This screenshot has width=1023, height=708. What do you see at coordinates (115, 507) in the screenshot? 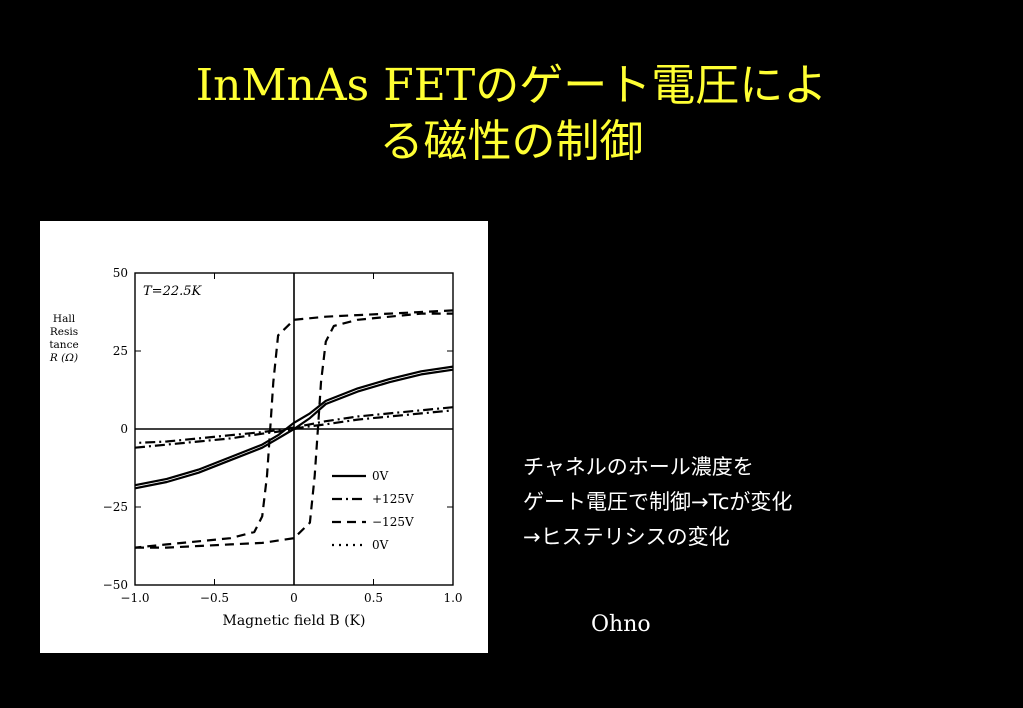
I see `y-tick-label: −25` at bounding box center [115, 507].